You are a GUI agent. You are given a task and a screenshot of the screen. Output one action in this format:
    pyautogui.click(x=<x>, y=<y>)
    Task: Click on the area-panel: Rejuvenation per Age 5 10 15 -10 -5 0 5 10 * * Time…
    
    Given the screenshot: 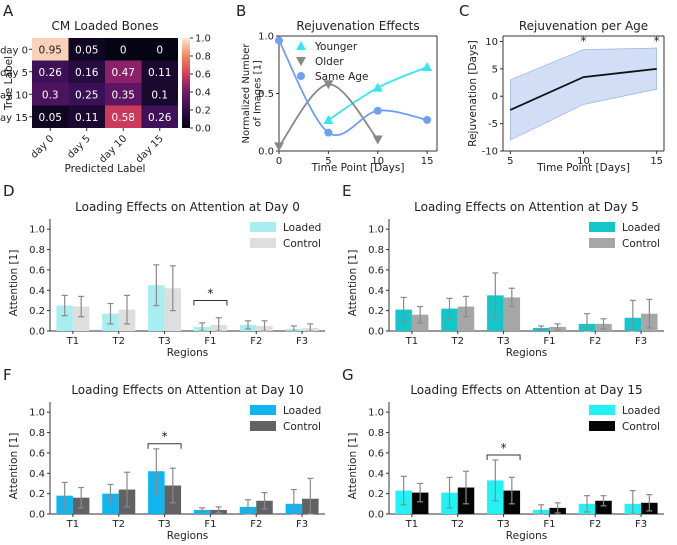 What is the action you would take?
    pyautogui.click(x=566, y=96)
    